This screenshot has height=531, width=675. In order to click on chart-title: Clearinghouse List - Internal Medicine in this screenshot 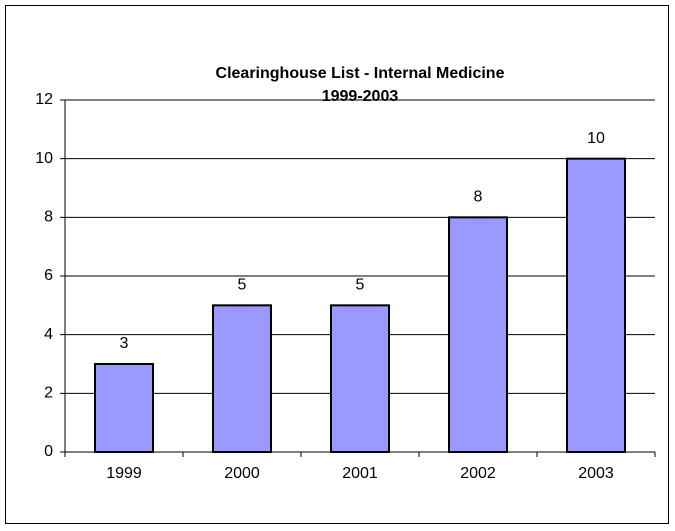, I will do `click(360, 73)`.